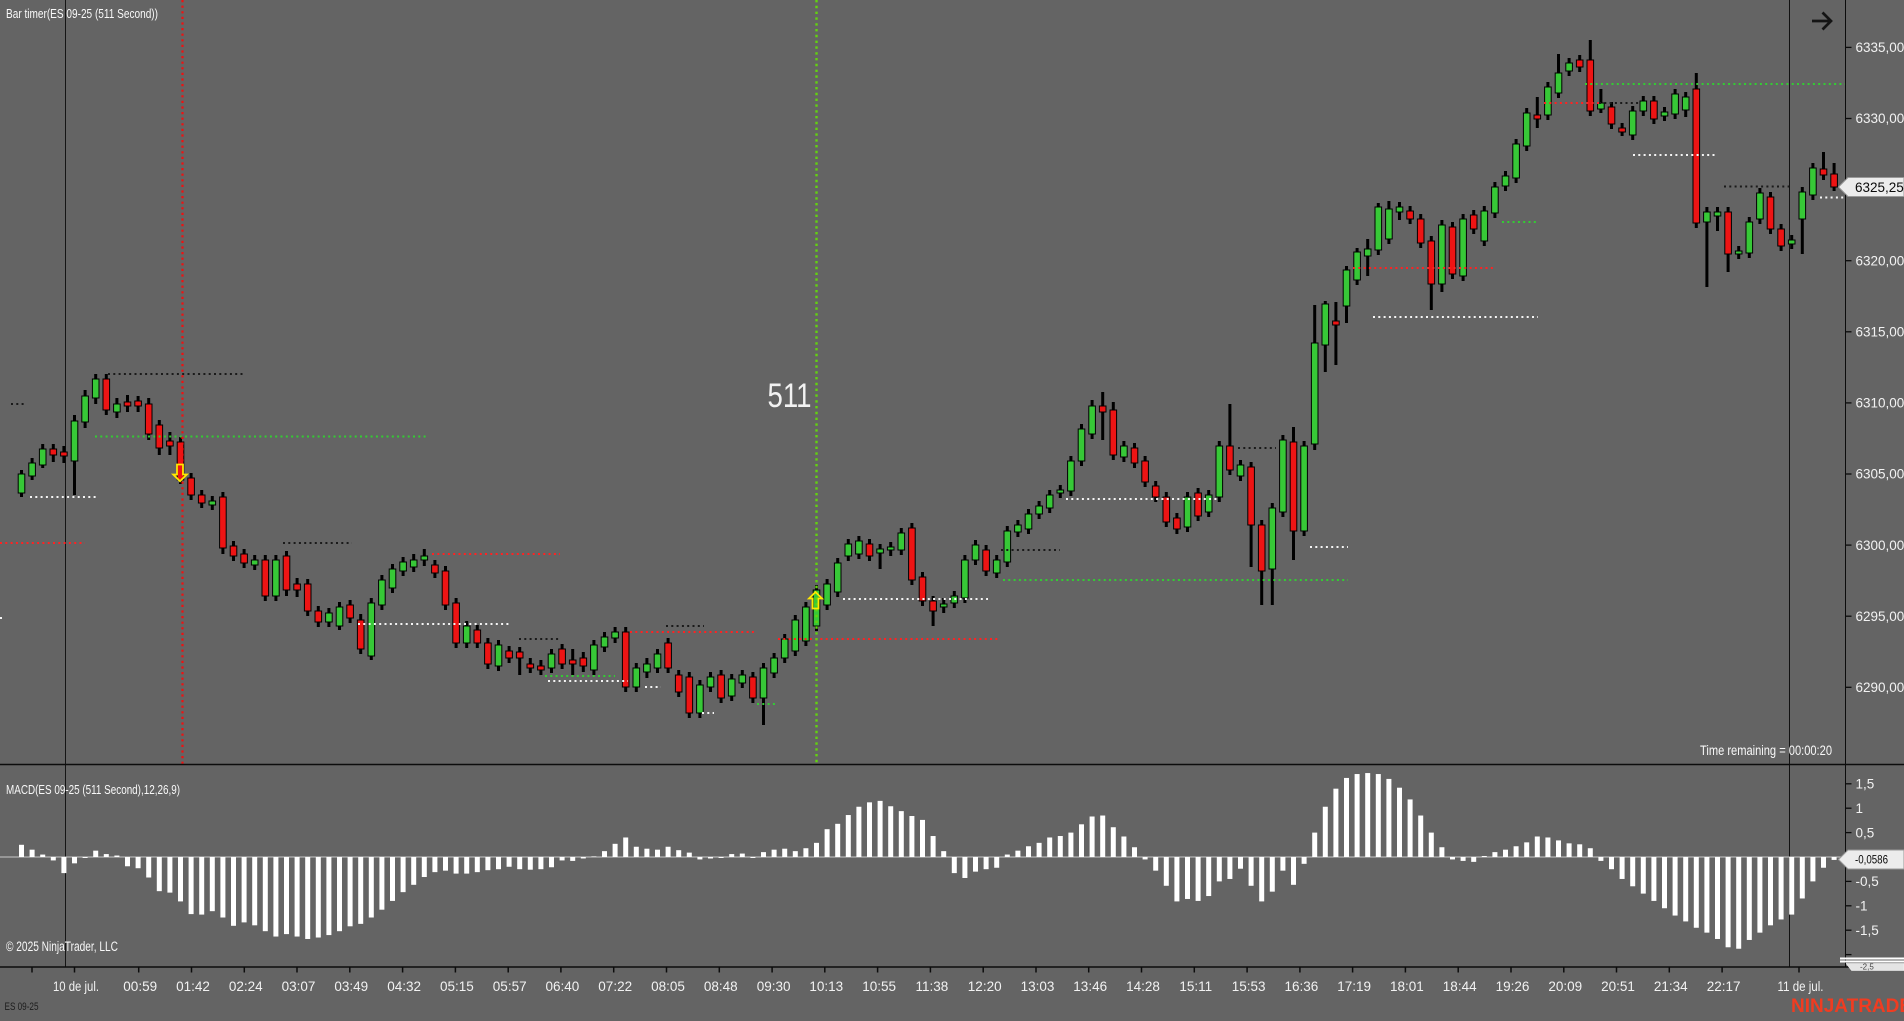  Describe the element at coordinates (22, 1007) in the screenshot. I see `svg-text: ES 09-25` at that location.